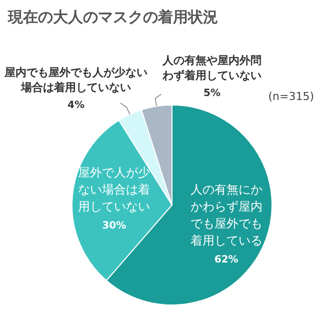  What do you see at coordinates (76, 105) in the screenshot?
I see `data-label: 4%` at bounding box center [76, 105].